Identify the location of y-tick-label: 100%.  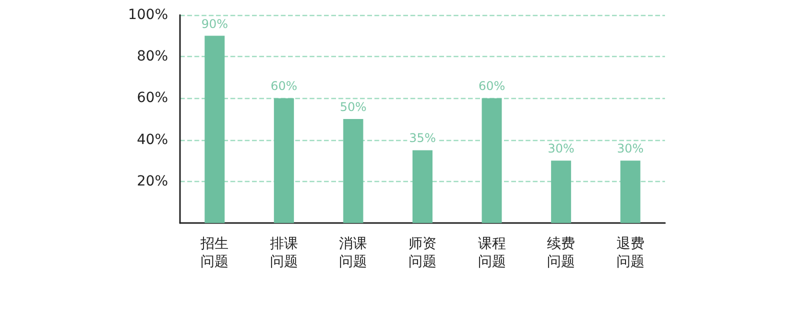
(148, 15).